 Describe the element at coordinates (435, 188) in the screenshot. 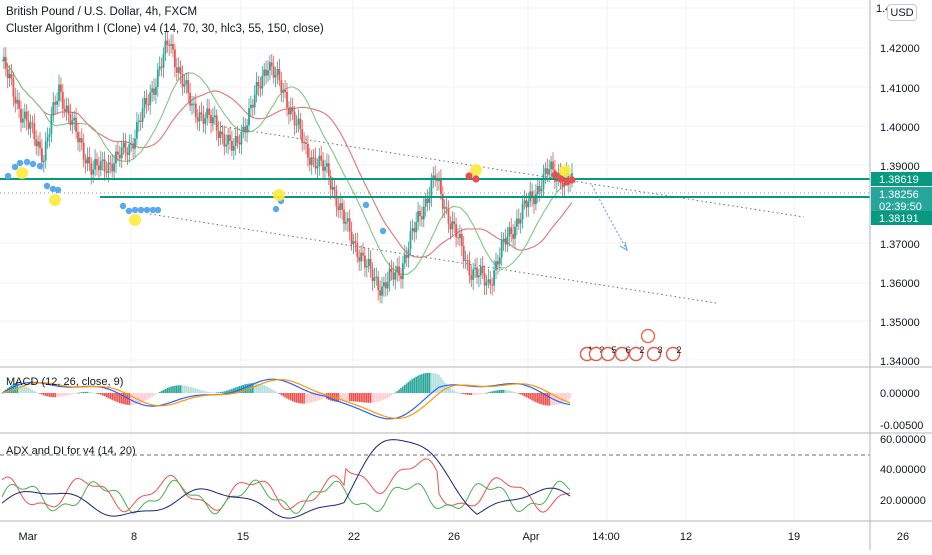

I see `horizontal-levels` at that location.